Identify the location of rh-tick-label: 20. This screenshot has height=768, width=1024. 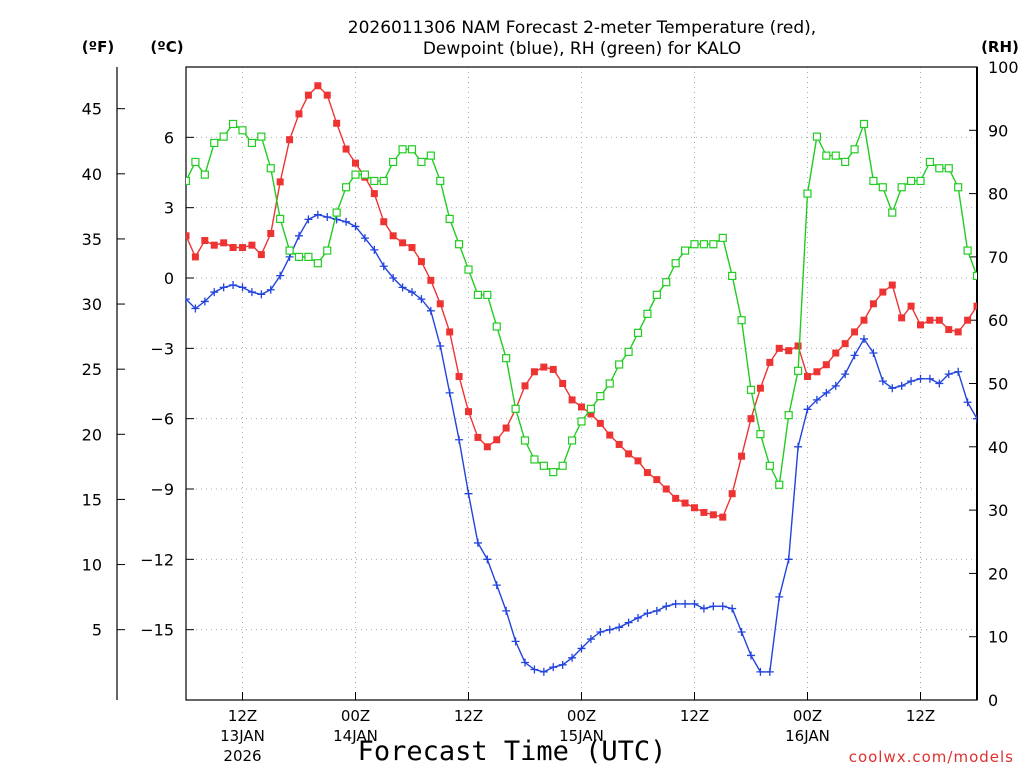
(998, 573).